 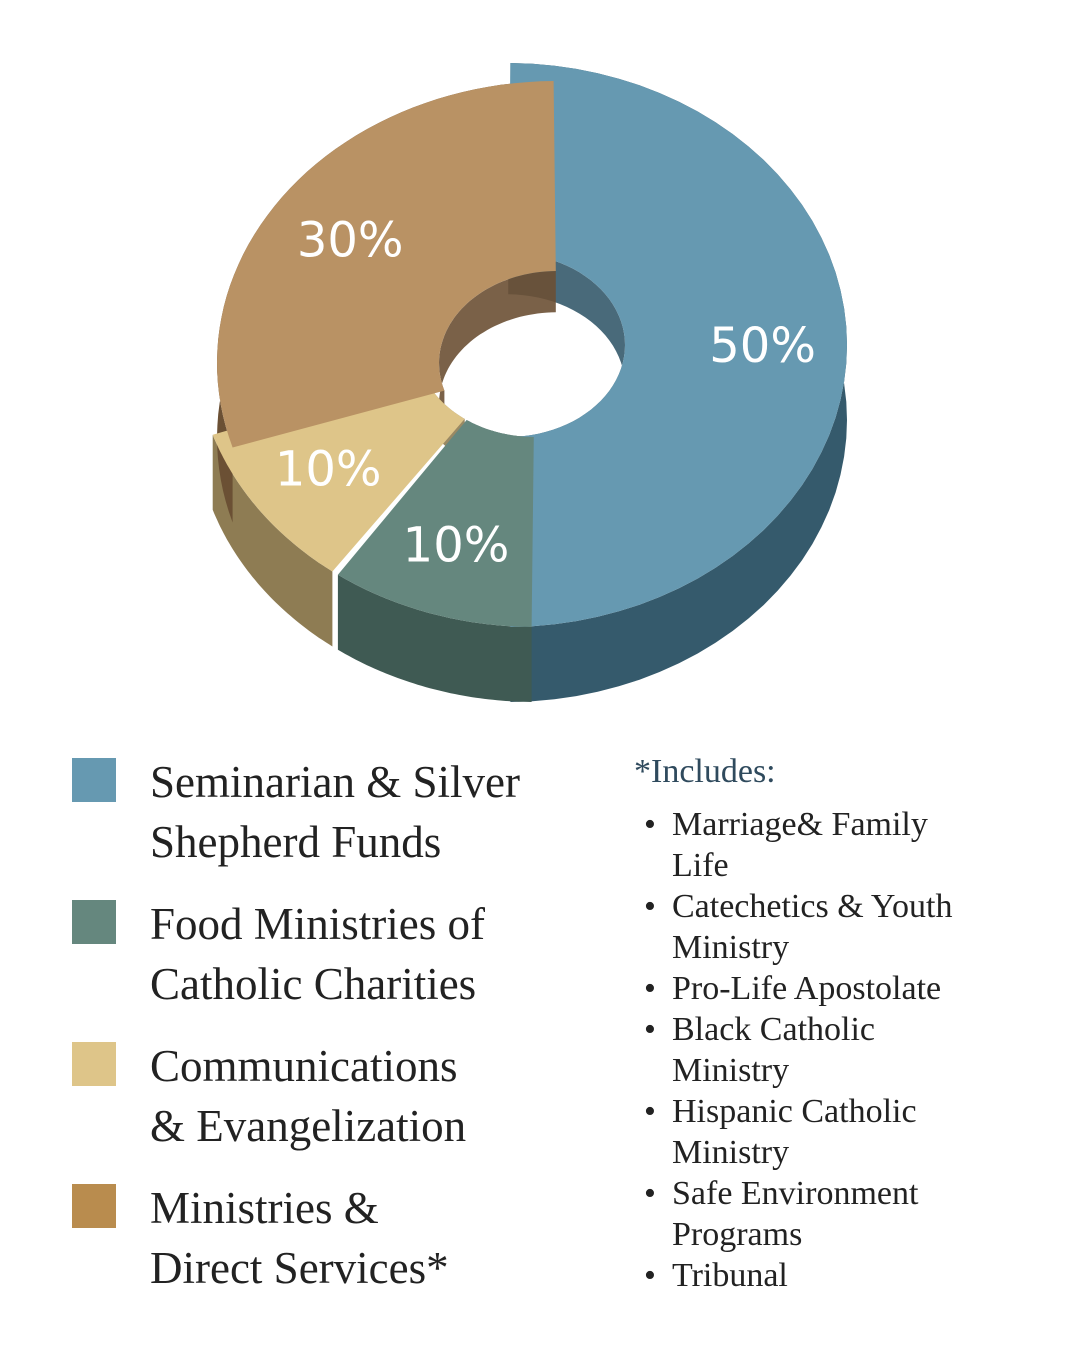 I want to click on includes-item: Black Catholic Ministry, so click(x=844, y=1050).